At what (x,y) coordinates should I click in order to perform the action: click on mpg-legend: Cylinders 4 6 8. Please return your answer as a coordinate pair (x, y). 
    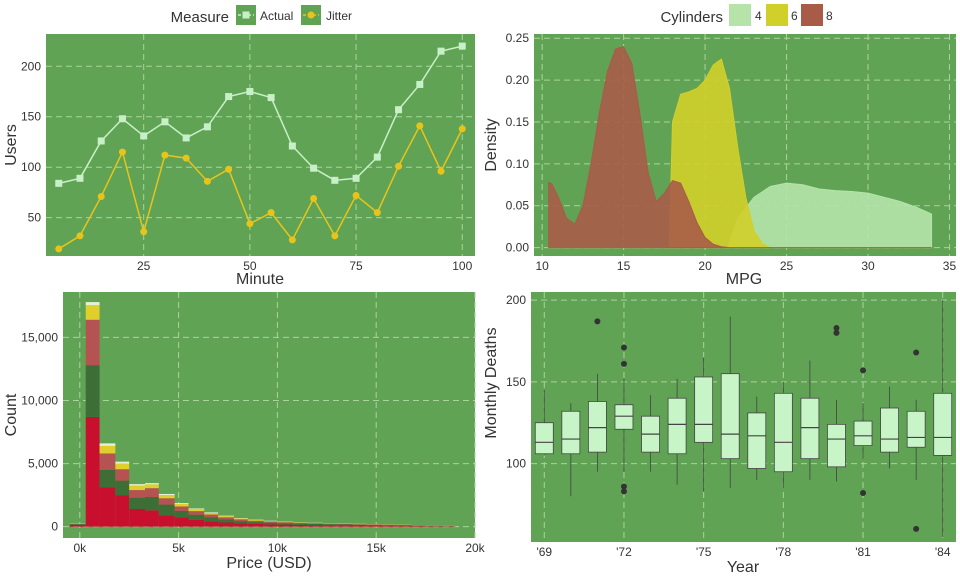
    Looking at the image, I should click on (746, 15).